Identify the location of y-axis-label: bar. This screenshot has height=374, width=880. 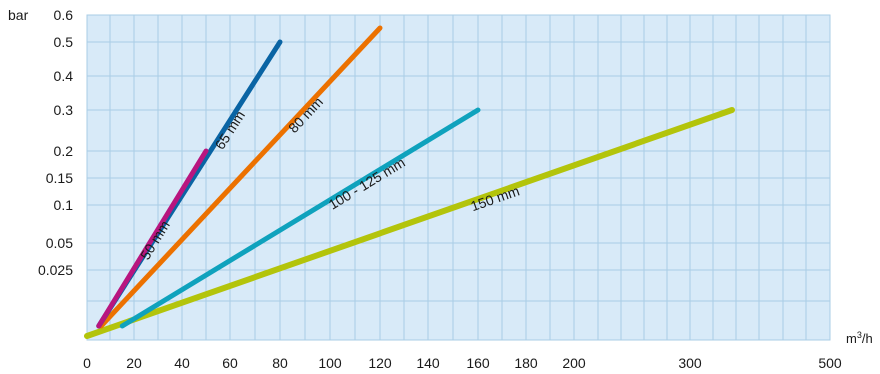
(18, 15).